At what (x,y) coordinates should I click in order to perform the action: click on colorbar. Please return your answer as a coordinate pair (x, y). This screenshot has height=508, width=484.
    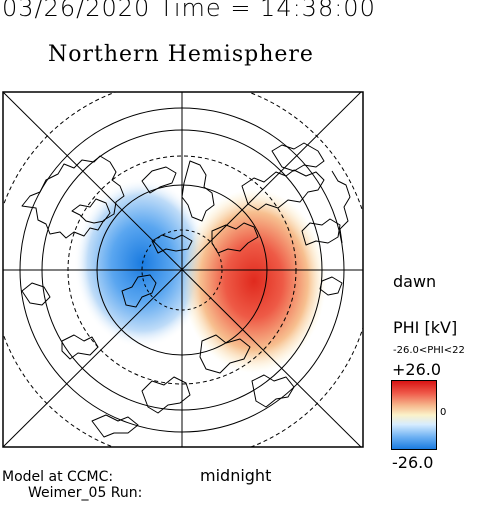
    Looking at the image, I should click on (414, 415).